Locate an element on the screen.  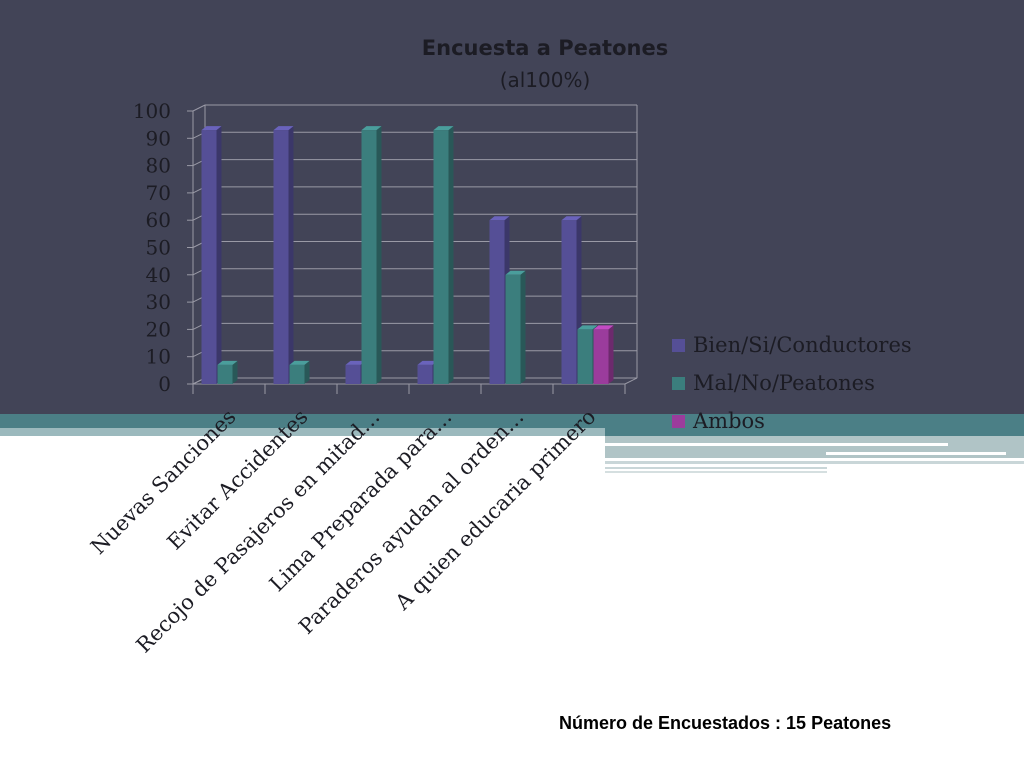
y-tick-label: 30 is located at coordinates (158, 302).